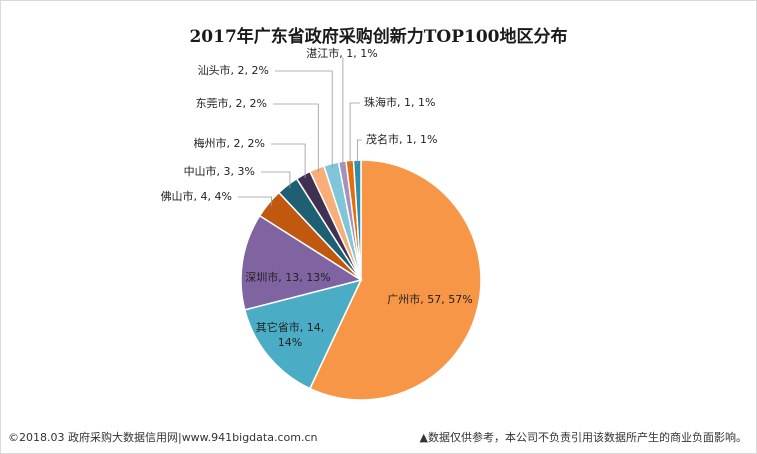 Image resolution: width=757 pixels, height=454 pixels. Describe the element at coordinates (290, 327) in the screenshot. I see `slice-label-2: 其它省市, 14,` at that location.